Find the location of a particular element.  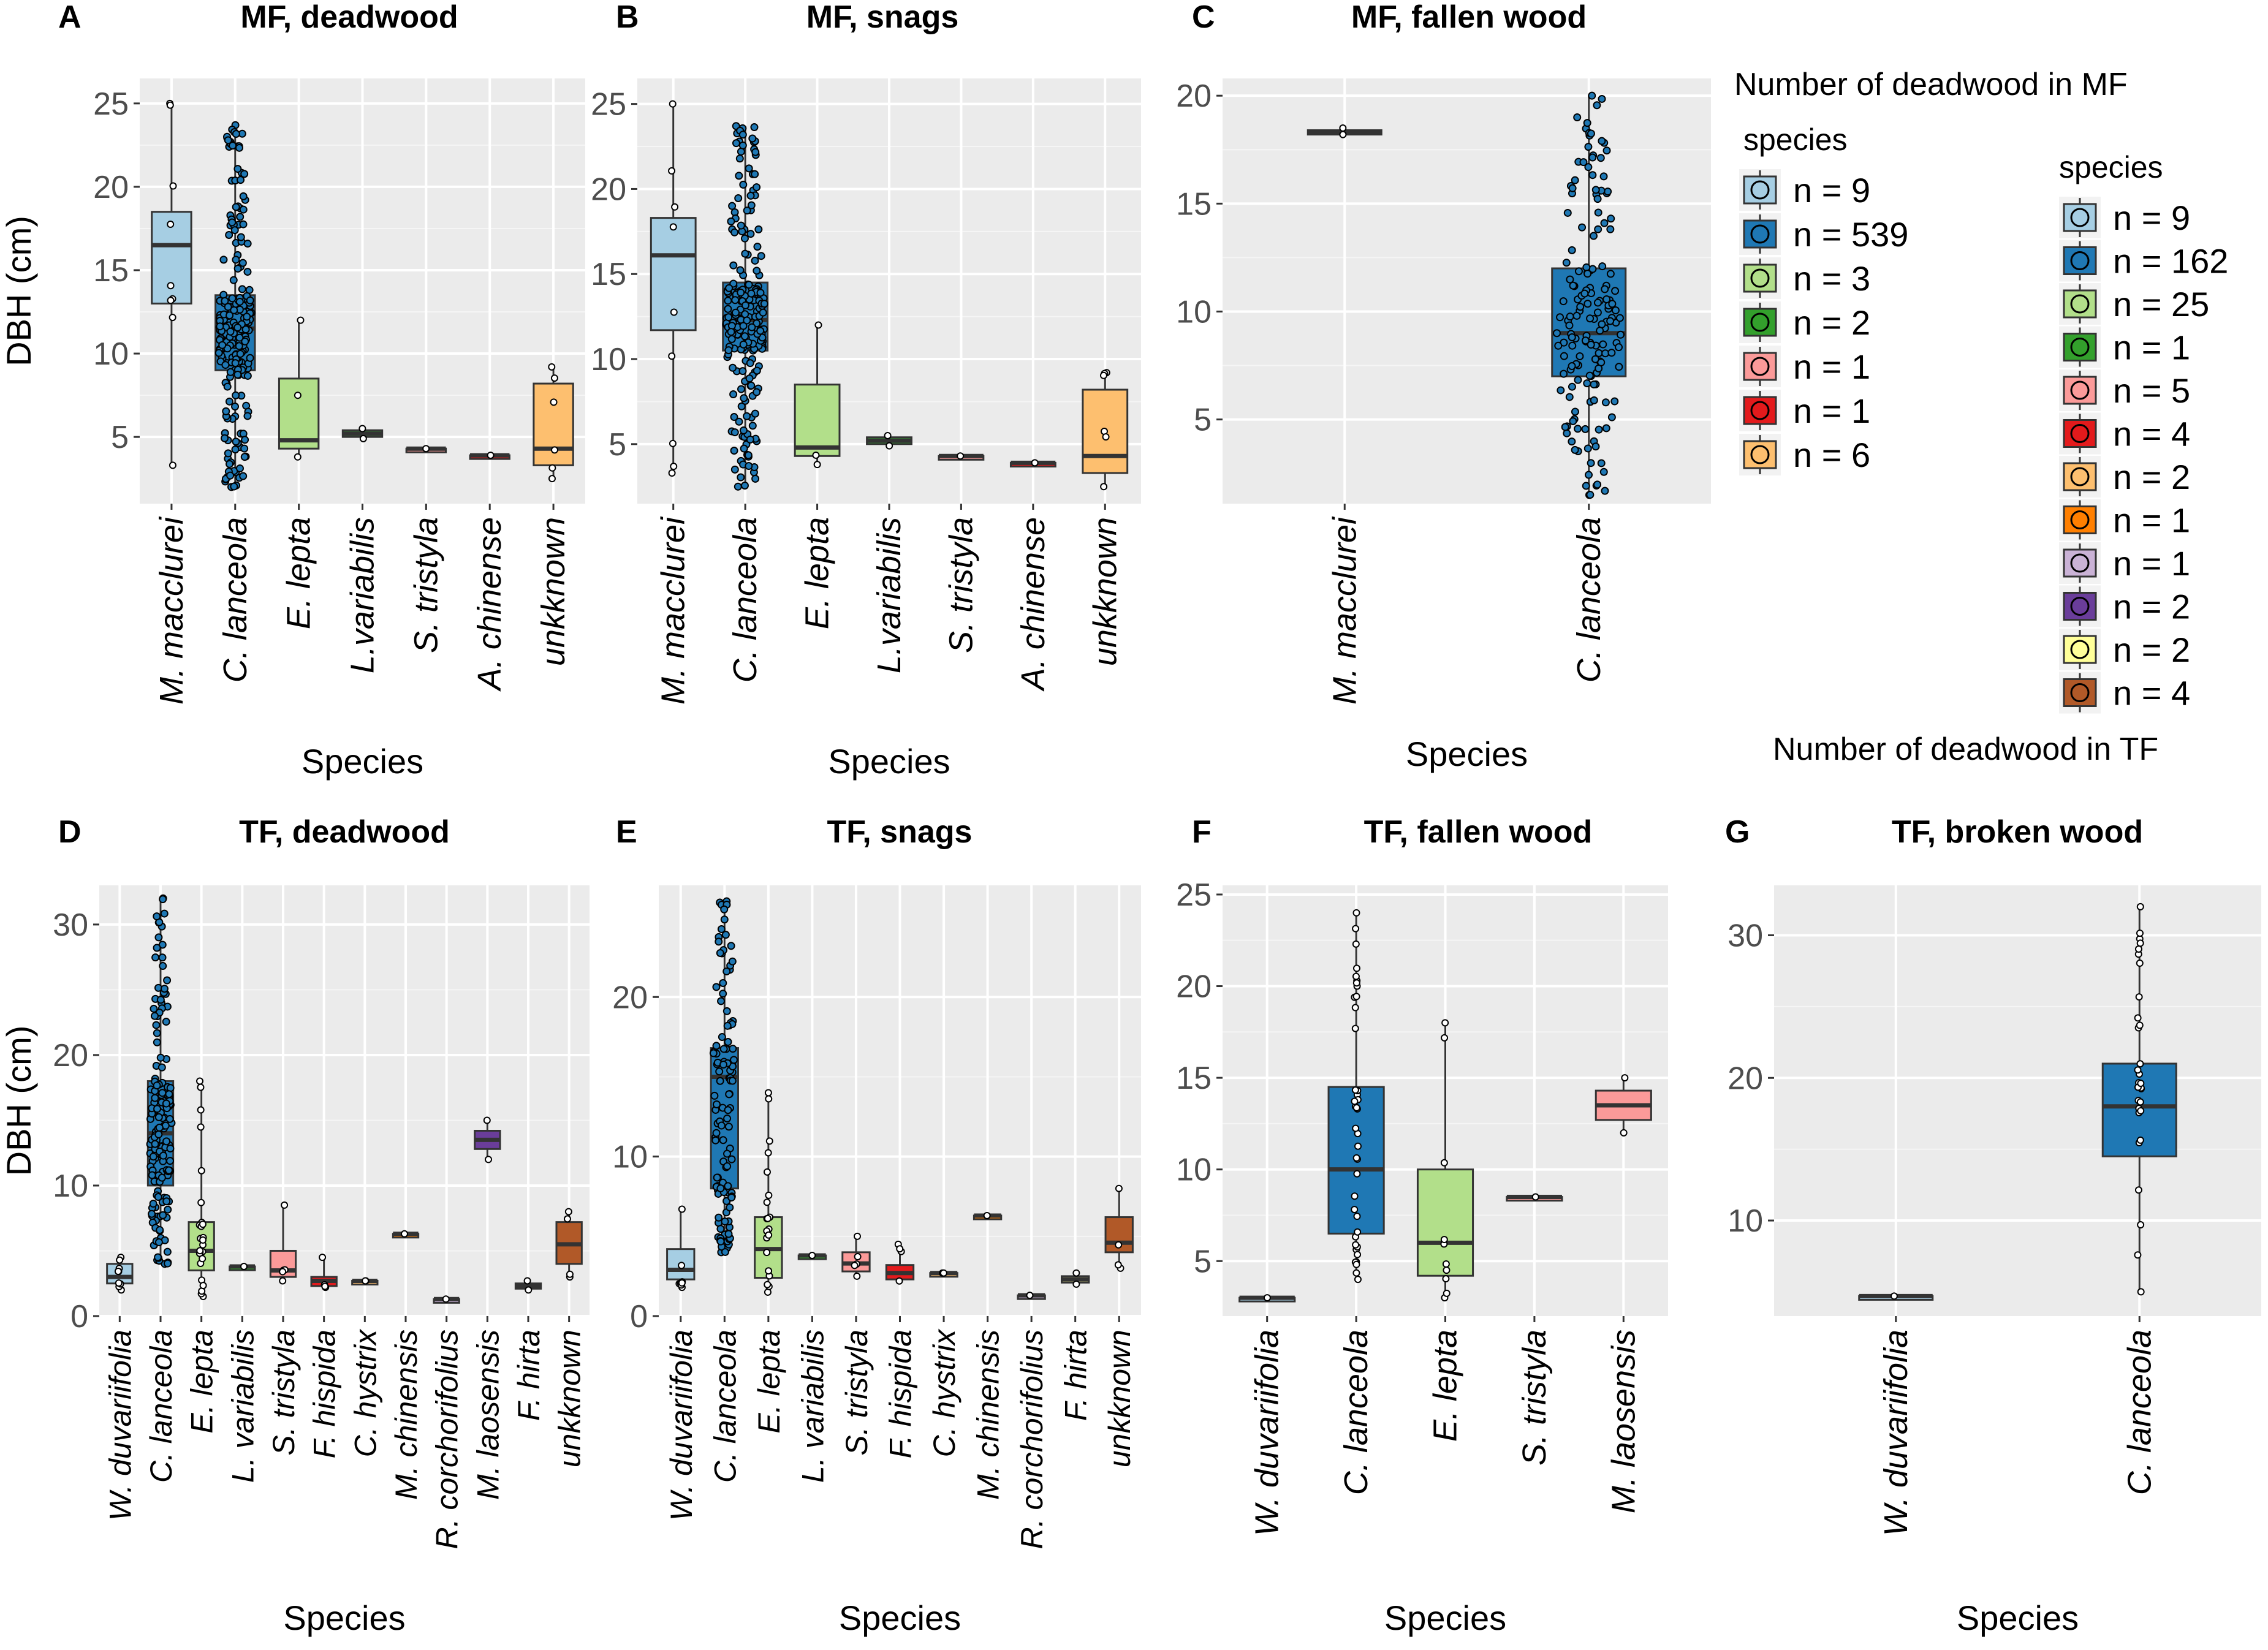

panel-letter: E is located at coordinates (626, 832).